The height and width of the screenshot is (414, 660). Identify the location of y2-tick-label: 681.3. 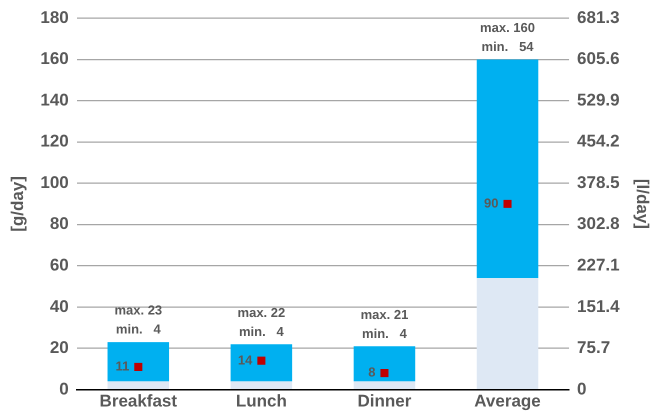
(598, 17).